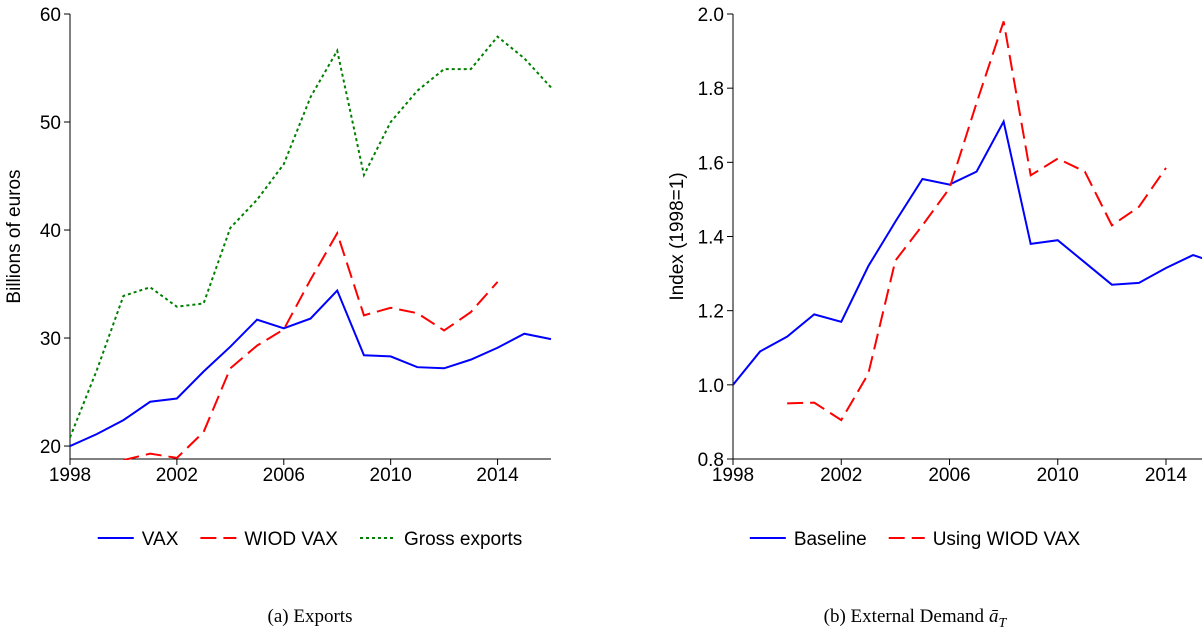 This screenshot has width=1202, height=641. I want to click on y-tick-label: 40, so click(50, 231).